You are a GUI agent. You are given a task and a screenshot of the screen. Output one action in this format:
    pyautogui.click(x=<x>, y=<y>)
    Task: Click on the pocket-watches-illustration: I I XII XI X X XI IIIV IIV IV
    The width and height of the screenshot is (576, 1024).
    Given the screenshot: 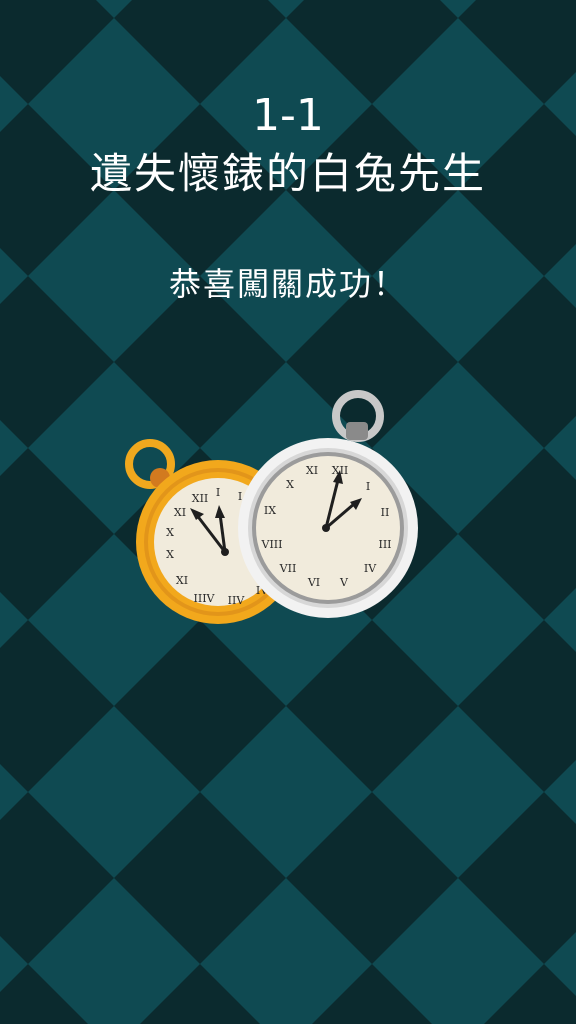 What is the action you would take?
    pyautogui.click(x=271, y=507)
    